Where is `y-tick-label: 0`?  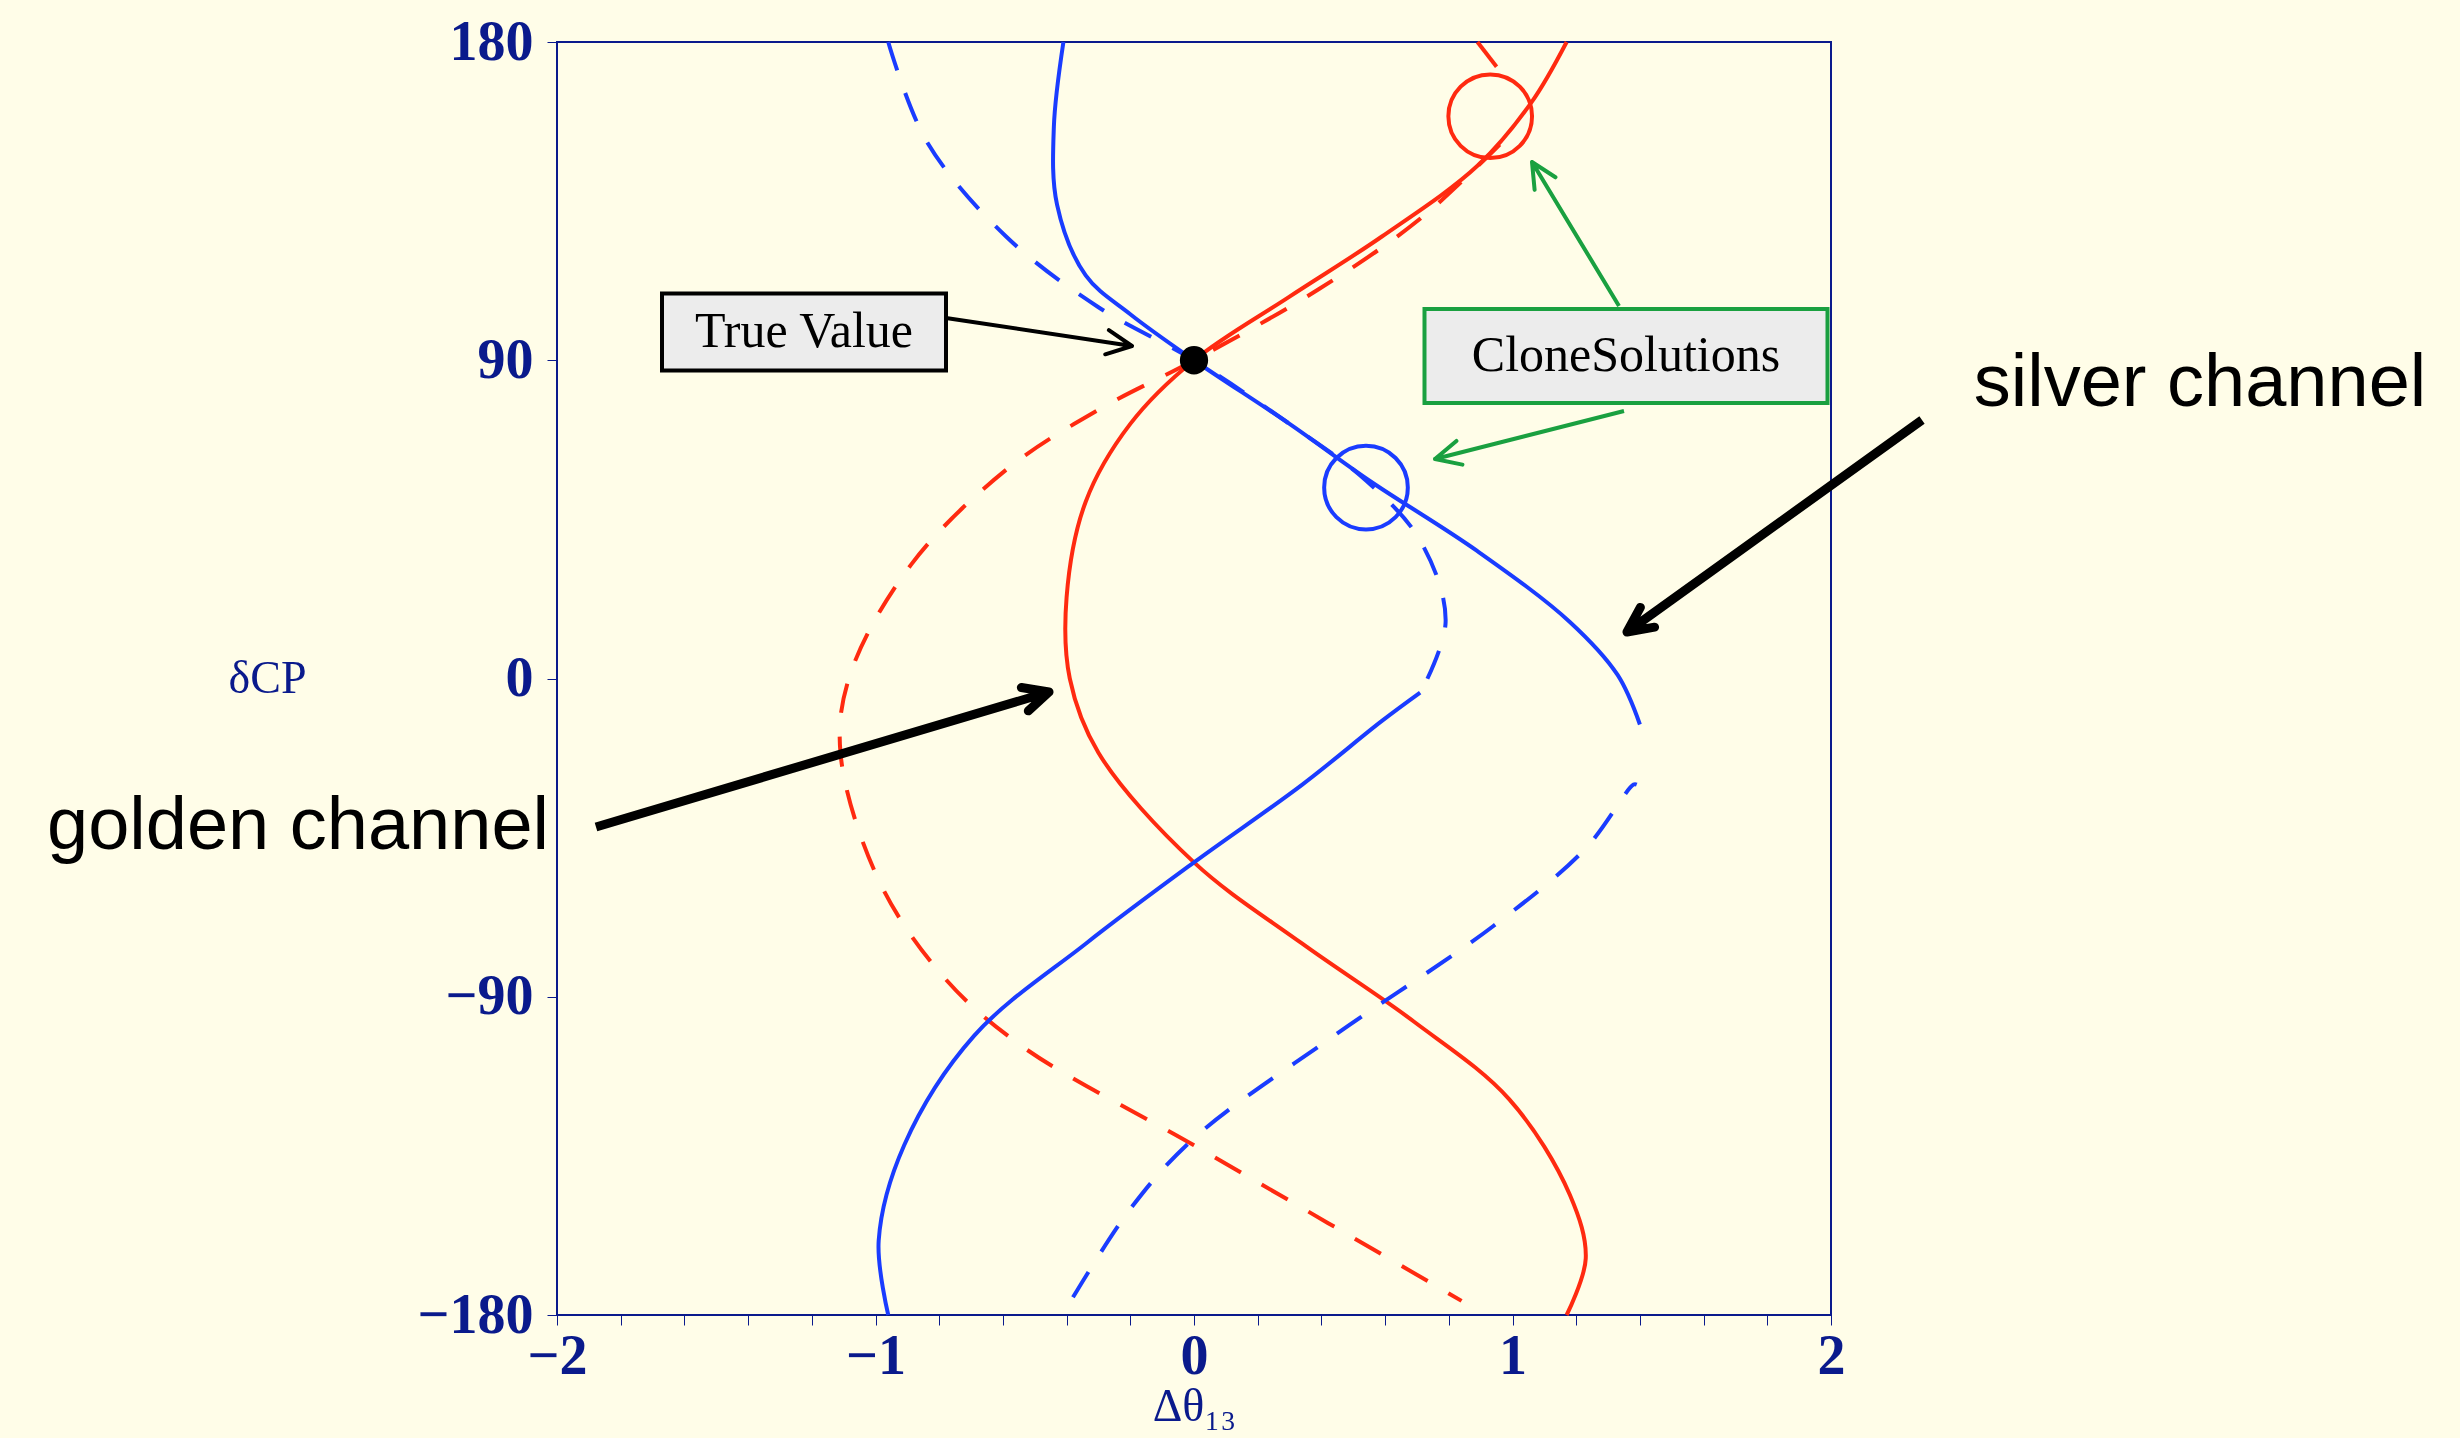 y-tick-label: 0 is located at coordinates (519, 677).